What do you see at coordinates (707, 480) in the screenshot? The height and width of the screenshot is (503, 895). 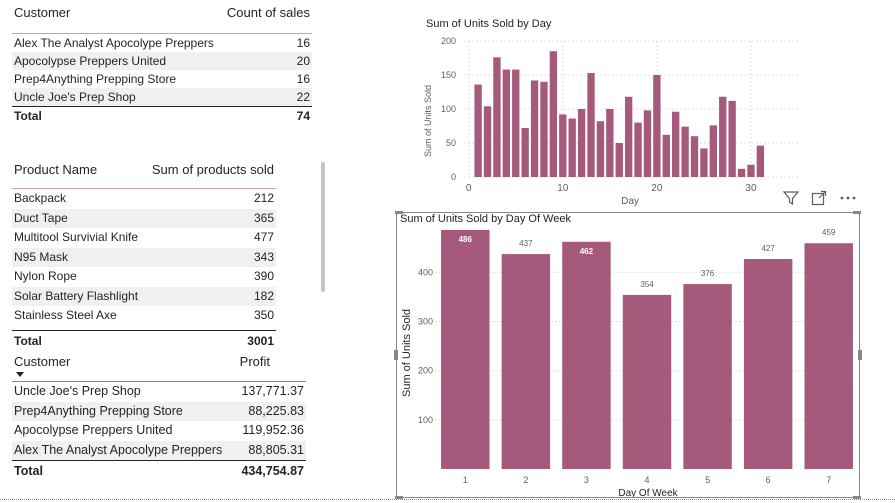 I see `x-tick-label: 5` at bounding box center [707, 480].